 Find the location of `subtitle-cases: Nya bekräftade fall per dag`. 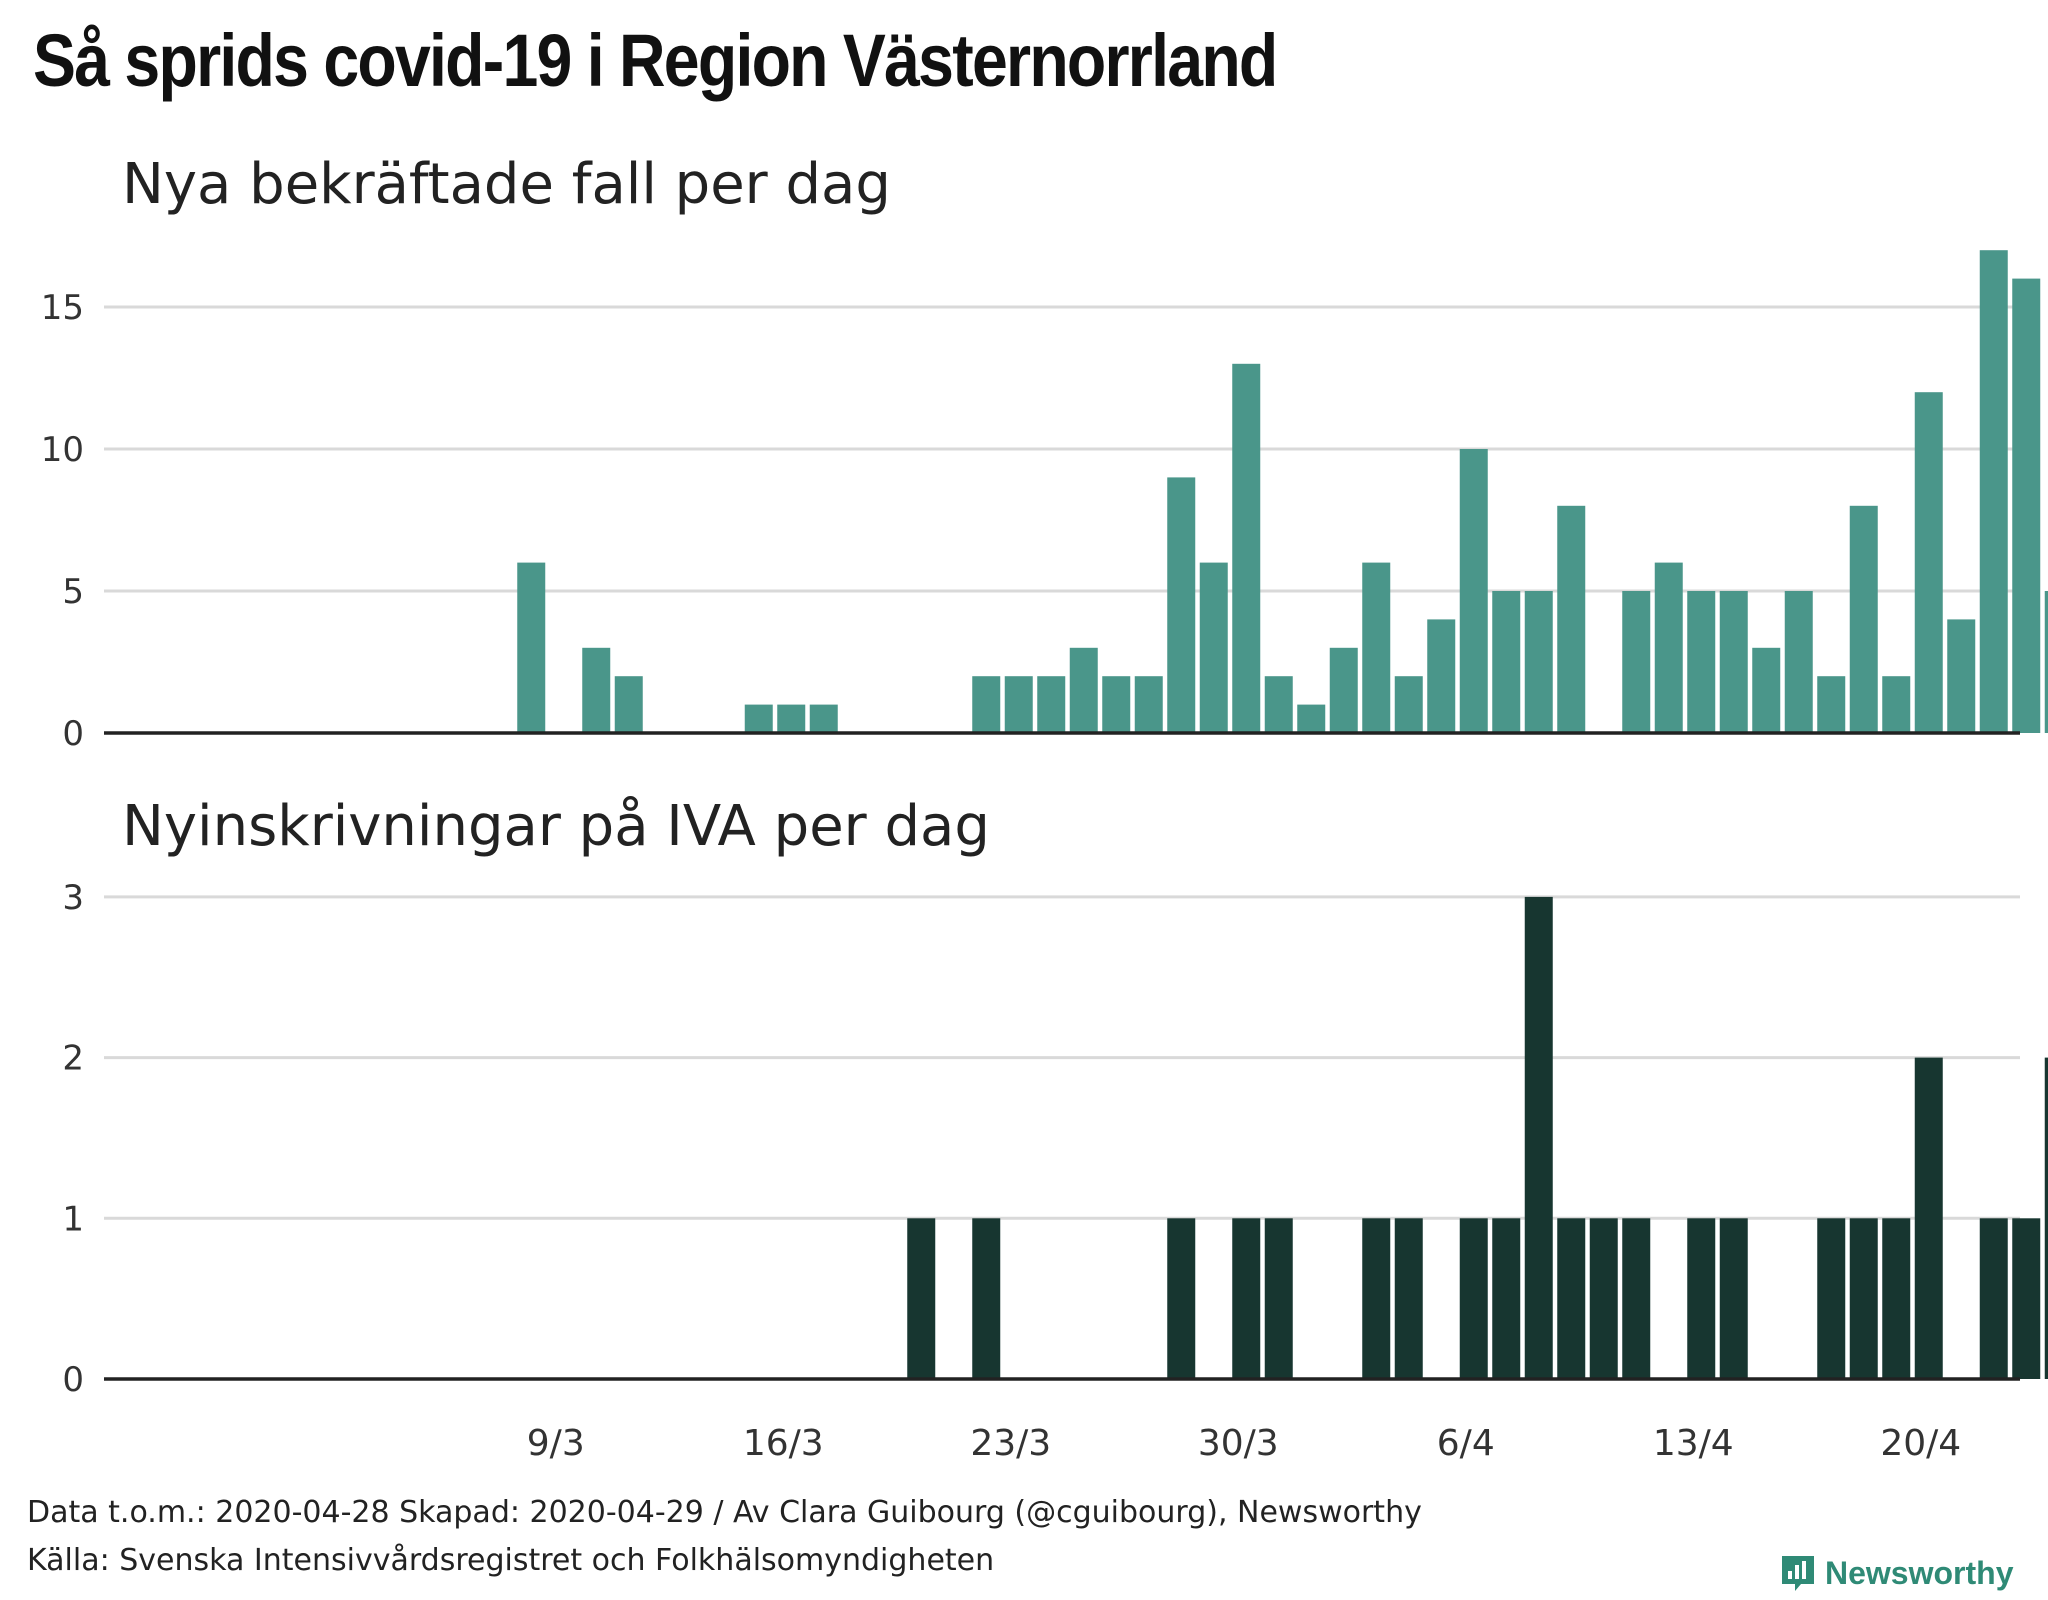

subtitle-cases: Nya bekräftade fall per dag is located at coordinates (506, 184).